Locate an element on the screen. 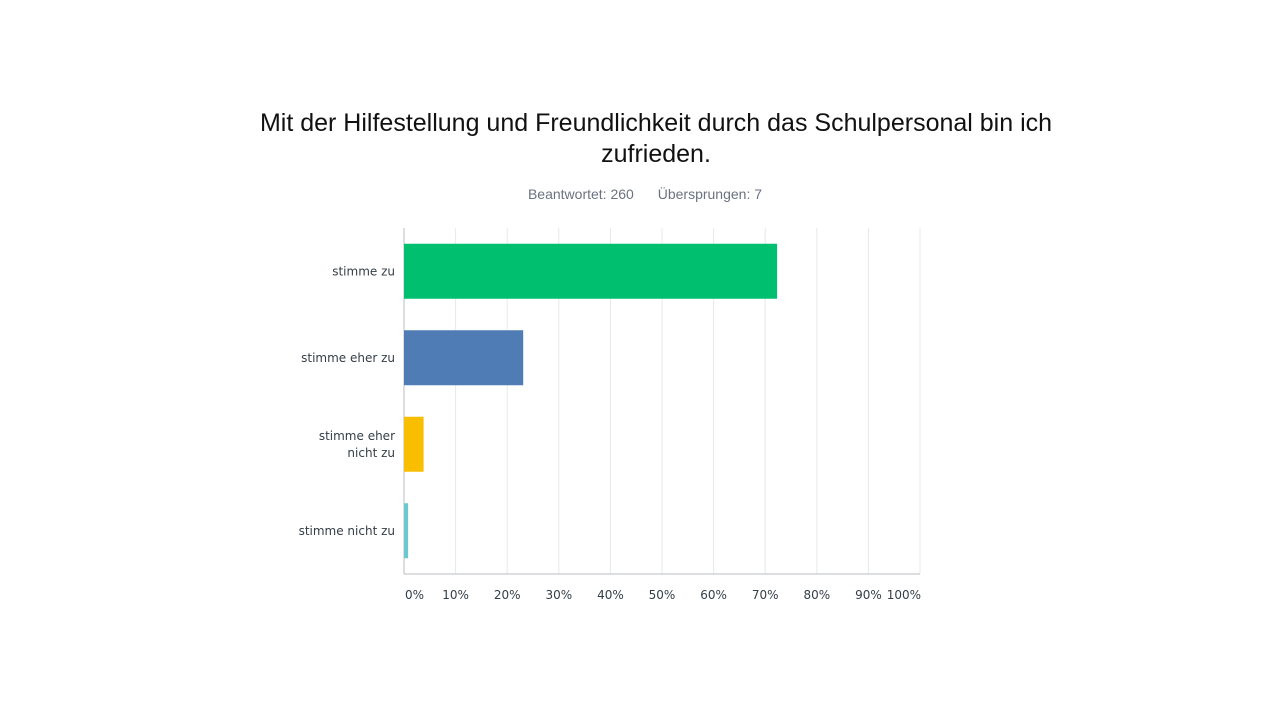 This screenshot has height=720, width=1280. category-label: nicht zu is located at coordinates (371, 453).